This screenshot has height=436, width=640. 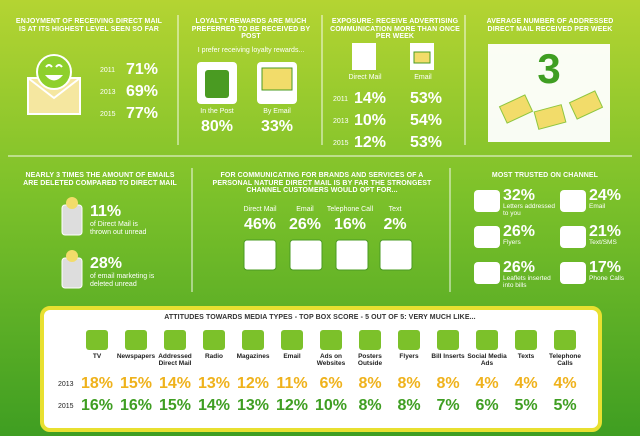 What do you see at coordinates (395, 224) in the screenshot?
I see `percent: 2%` at bounding box center [395, 224].